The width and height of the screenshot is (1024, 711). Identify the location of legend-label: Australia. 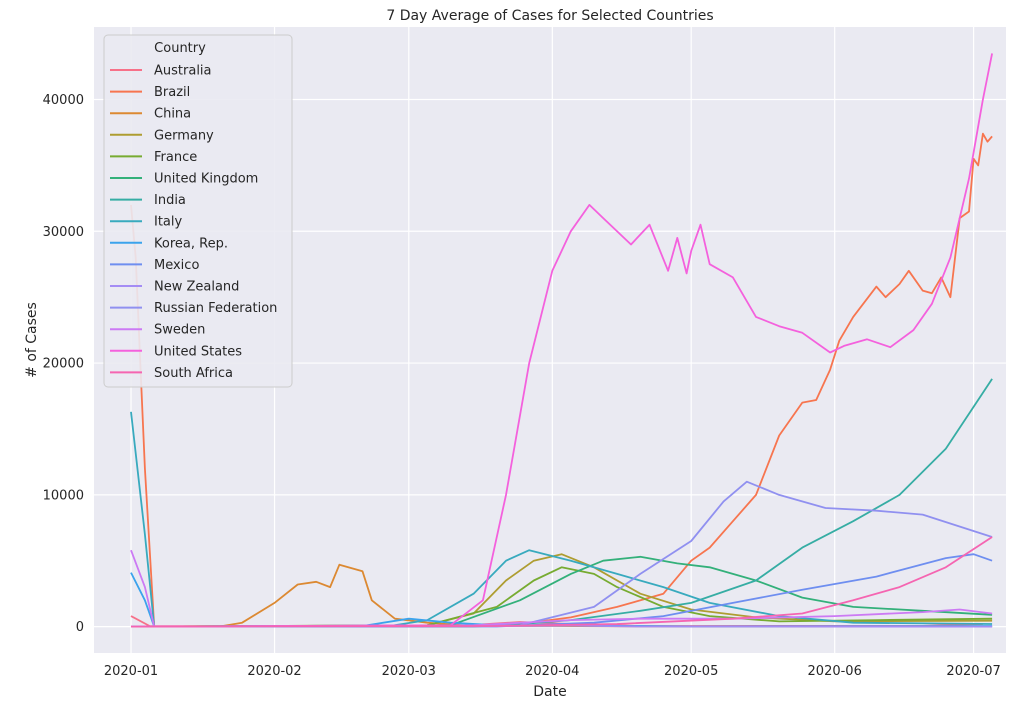
(183, 71).